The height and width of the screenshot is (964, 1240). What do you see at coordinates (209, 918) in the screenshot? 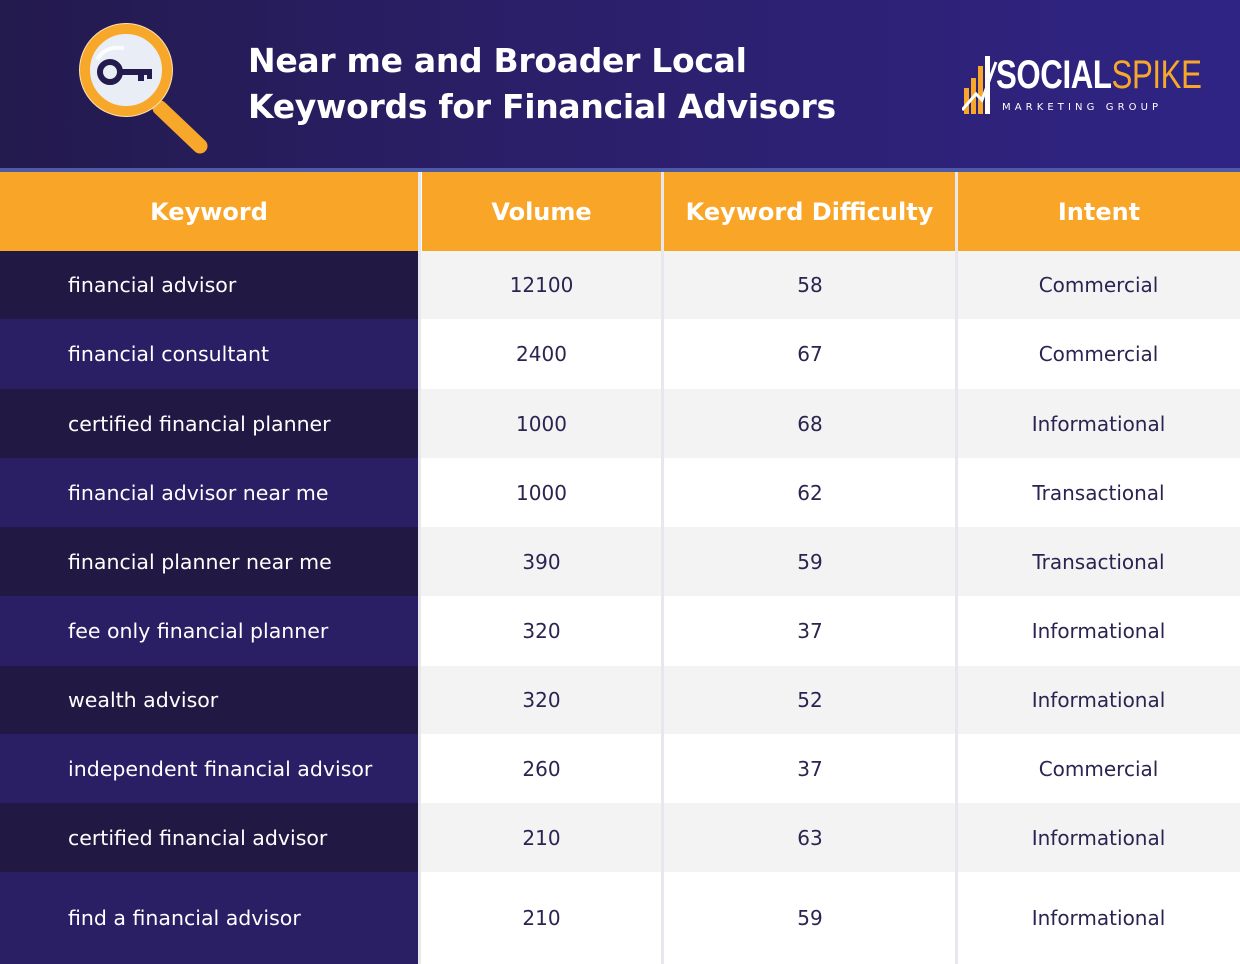
I see `keyword-cell: find a financial advisor` at bounding box center [209, 918].